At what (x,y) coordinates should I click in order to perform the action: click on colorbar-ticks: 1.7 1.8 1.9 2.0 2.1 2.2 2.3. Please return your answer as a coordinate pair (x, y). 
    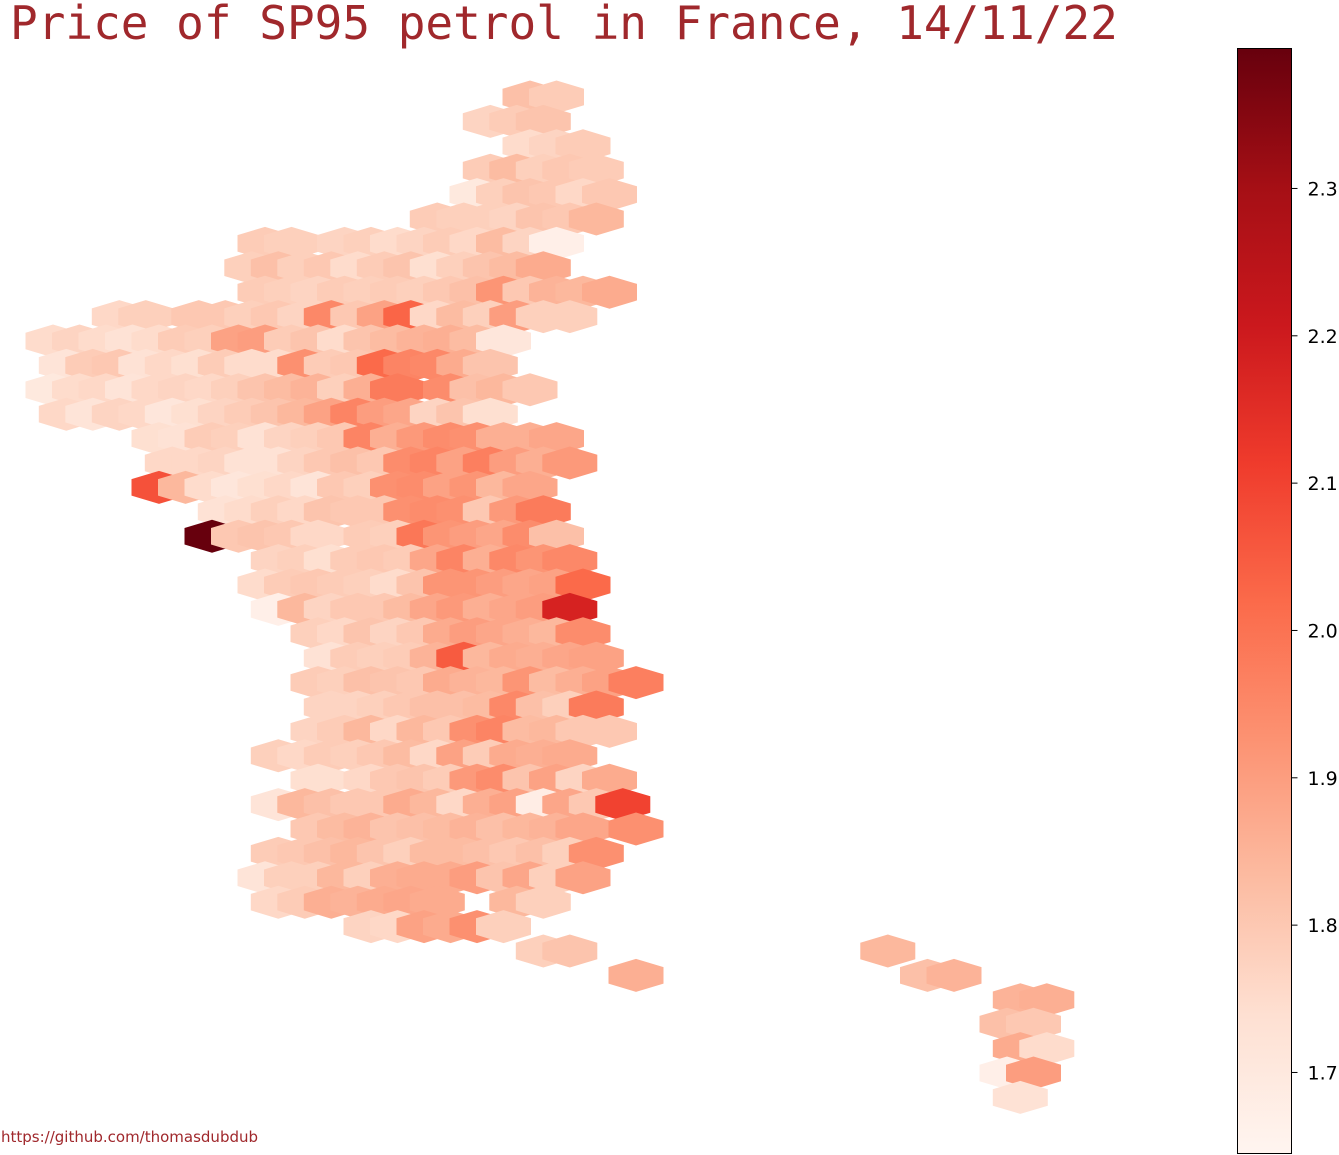
    Looking at the image, I should click on (1314, 631).